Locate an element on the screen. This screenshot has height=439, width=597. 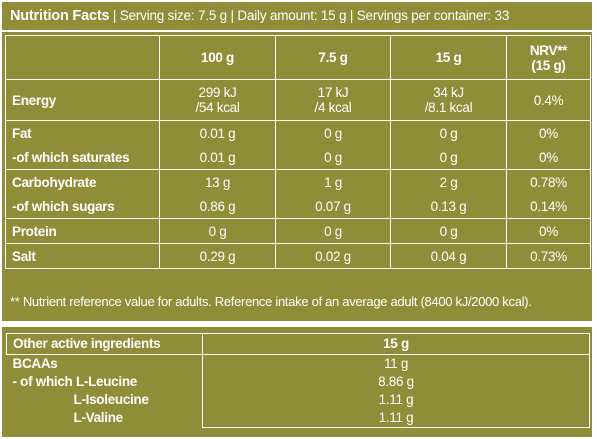
cell-value: 0.86 g is located at coordinates (217, 206).